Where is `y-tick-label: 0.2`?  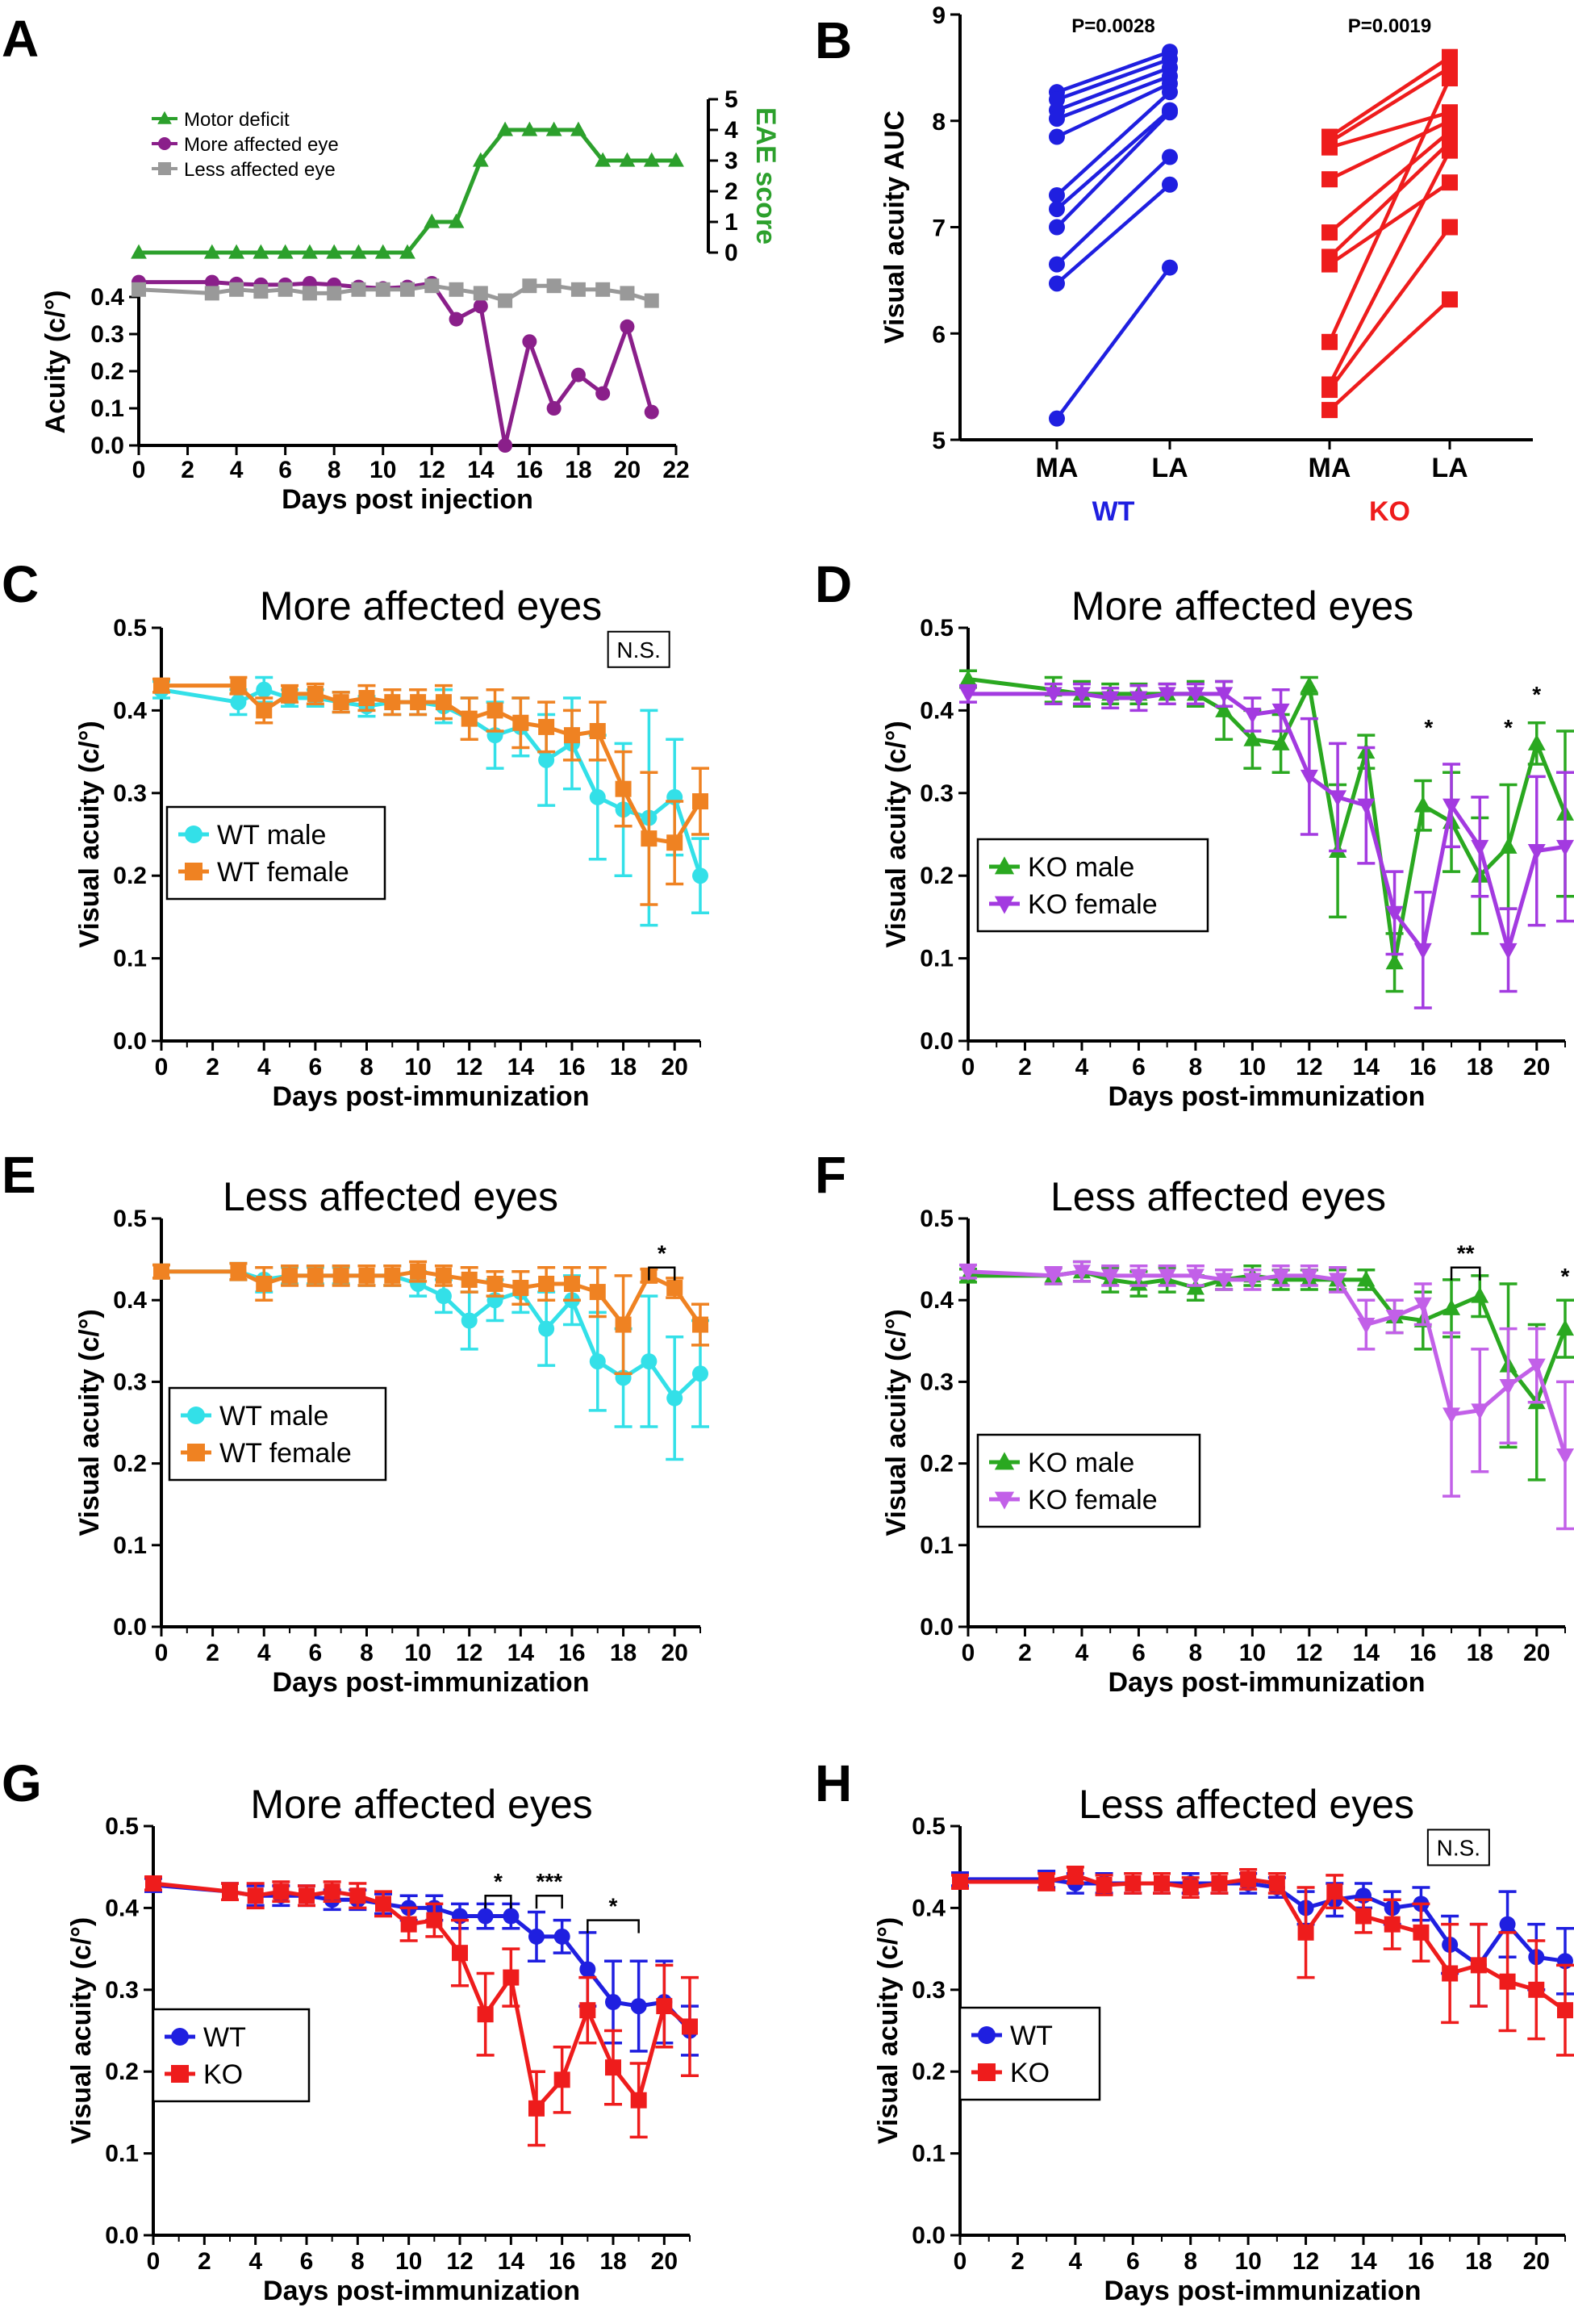 y-tick-label: 0.2 is located at coordinates (107, 371).